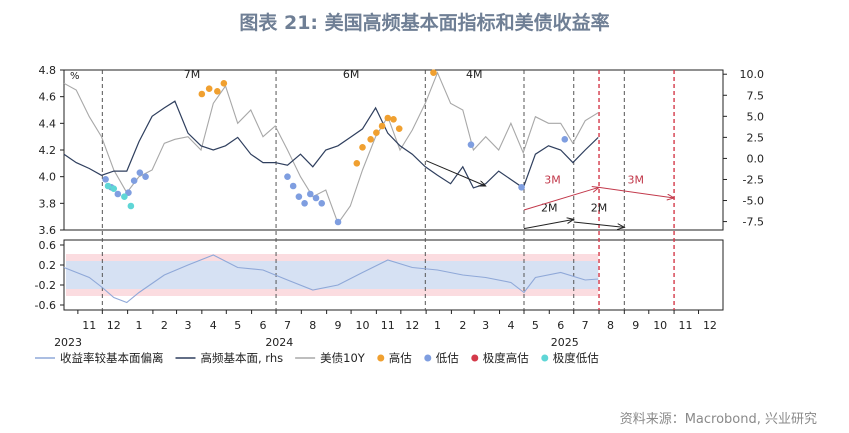  Describe the element at coordinates (68, 342) in the screenshot. I see `x-year-label: 2023` at that location.